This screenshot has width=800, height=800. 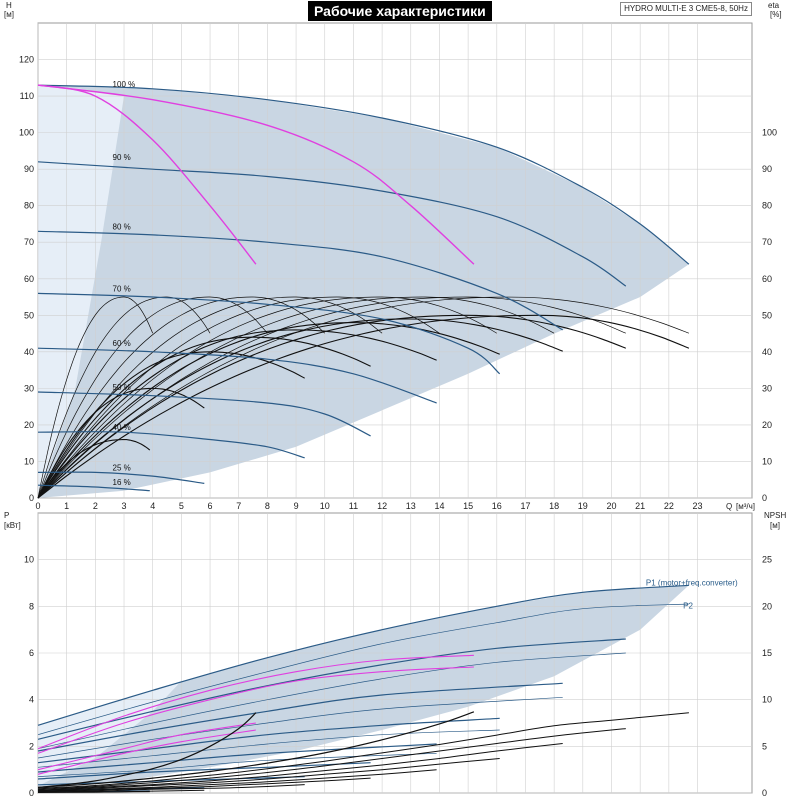 I want to click on speed-label: 90 %, so click(x=122, y=157).